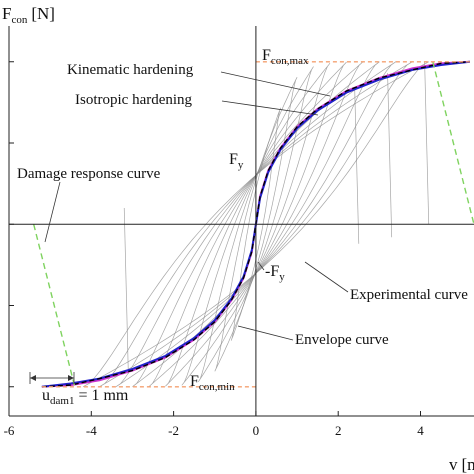 This screenshot has height=474, width=474. Describe the element at coordinates (85, 397) in the screenshot. I see `udam-label: udam1 = 1 mm` at that location.